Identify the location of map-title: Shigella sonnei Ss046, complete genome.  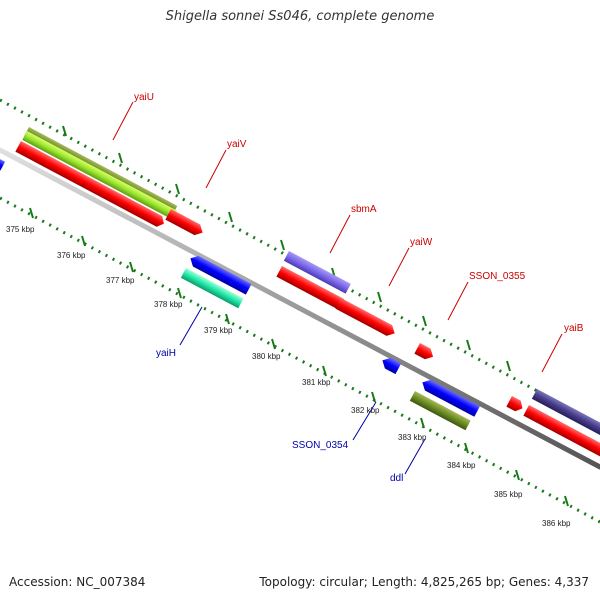
(300, 16).